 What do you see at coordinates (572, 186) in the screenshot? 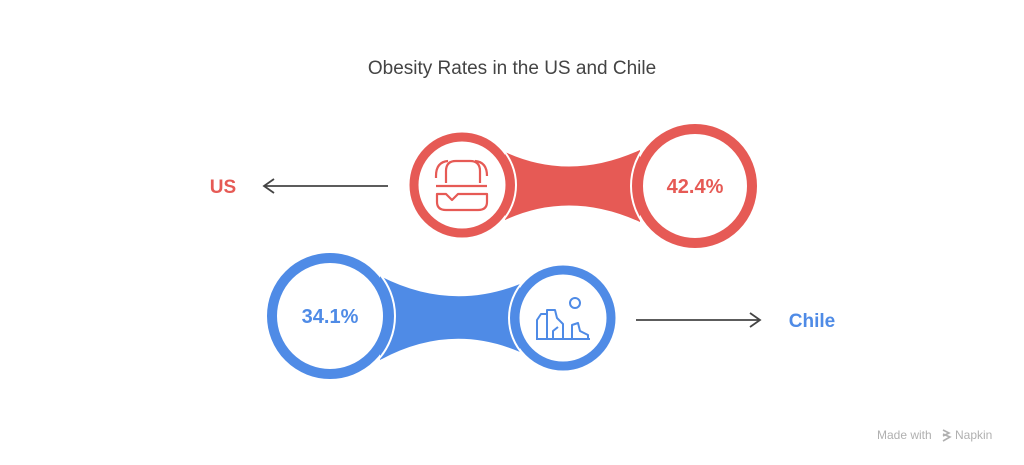
I see `us-connector` at bounding box center [572, 186].